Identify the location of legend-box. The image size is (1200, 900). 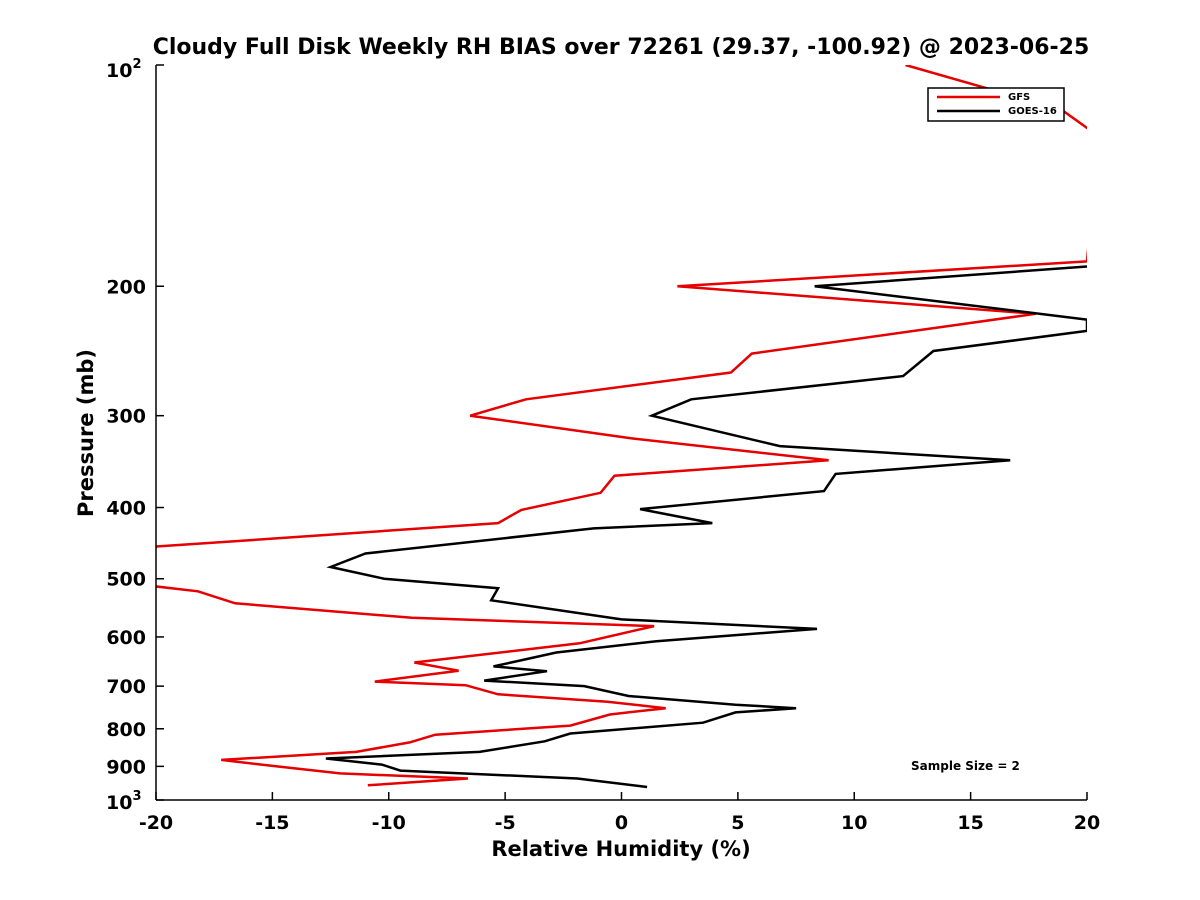
(996, 104).